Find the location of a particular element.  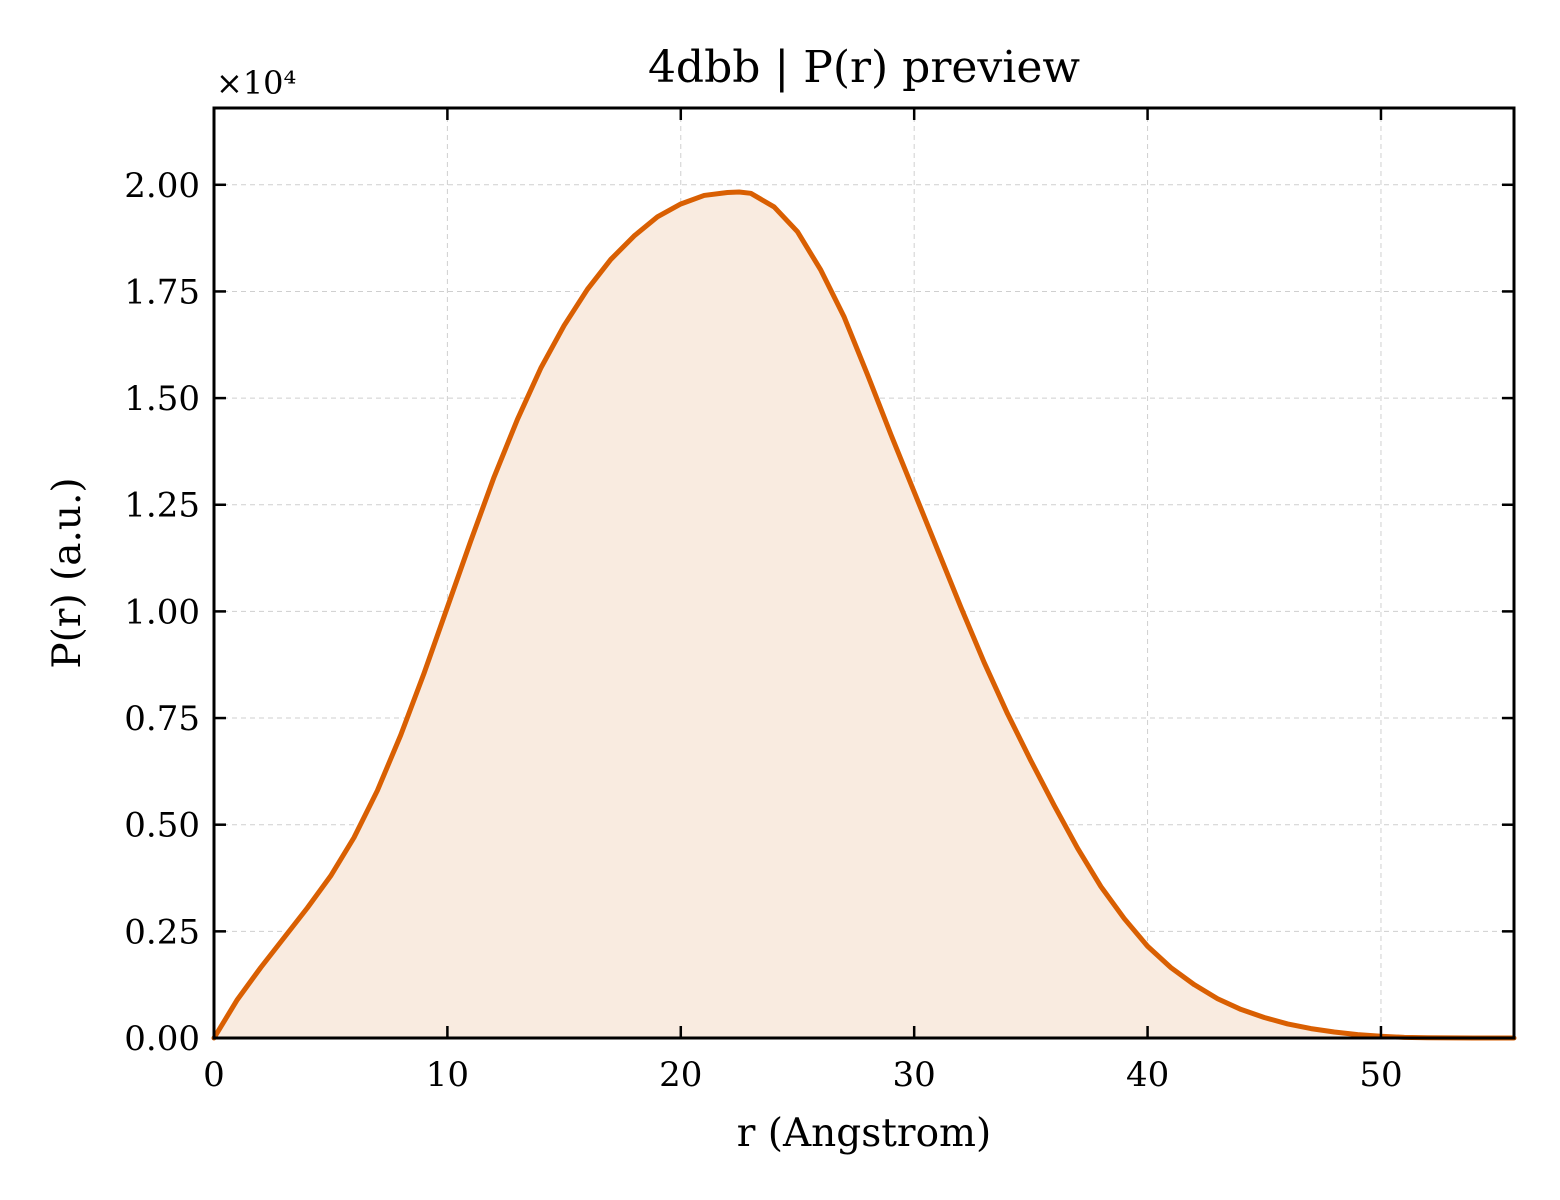

y-tick-label-3: 0.75 is located at coordinates (162, 719).